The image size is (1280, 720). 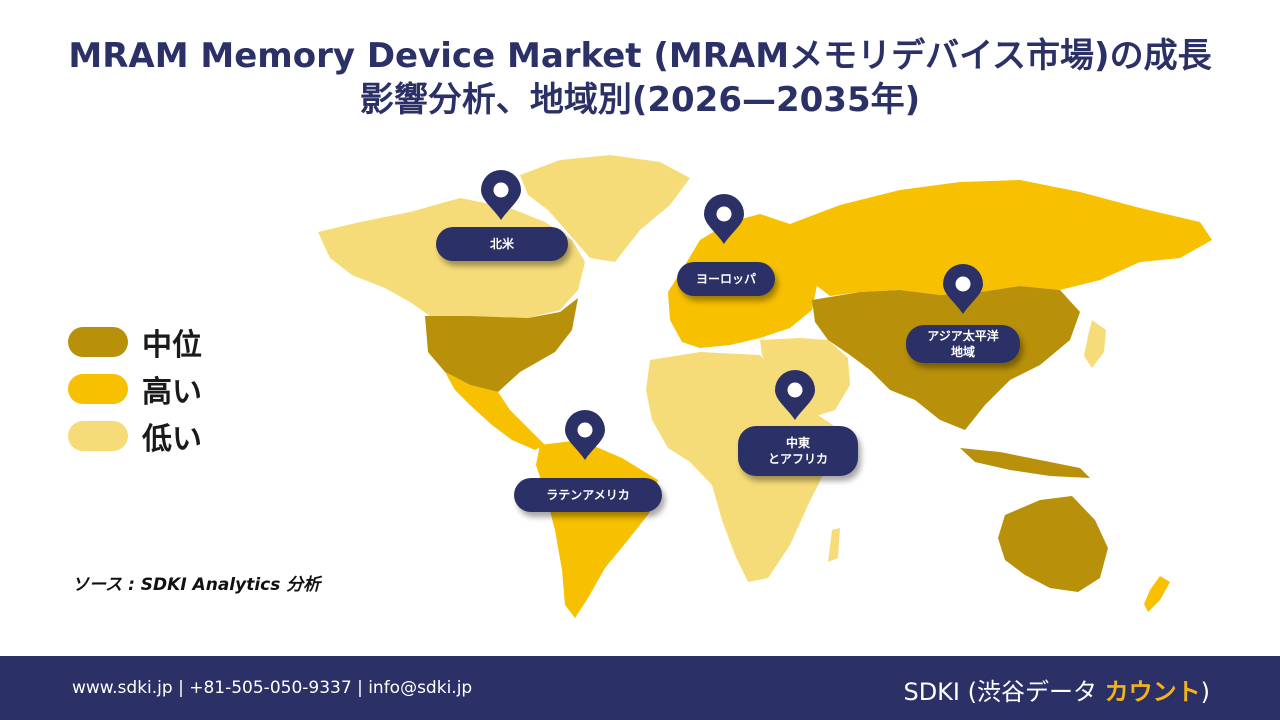 I want to click on title-line-2: 影響分析、地域別(2026—2035年), so click(x=640, y=100).